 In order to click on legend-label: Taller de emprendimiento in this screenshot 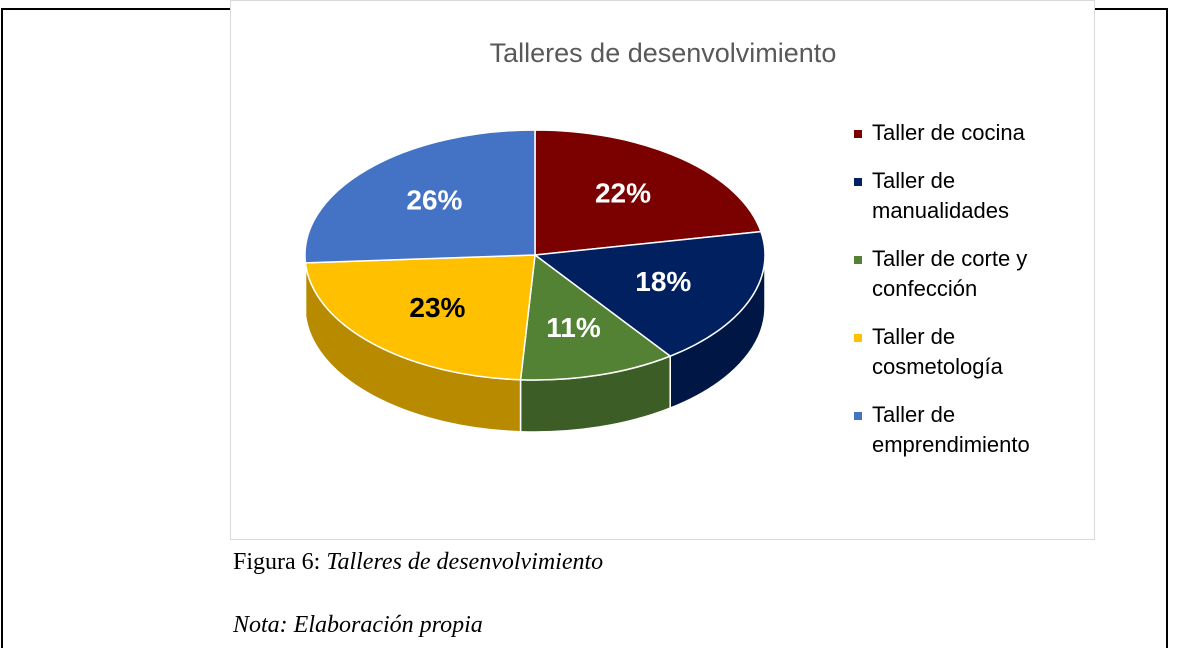, I will do `click(951, 429)`.